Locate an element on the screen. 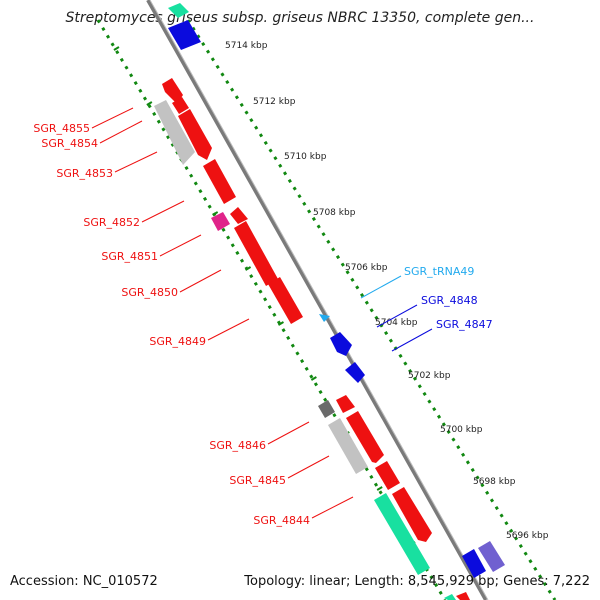  gene-sgr-4845-gray is located at coordinates (348, 446).